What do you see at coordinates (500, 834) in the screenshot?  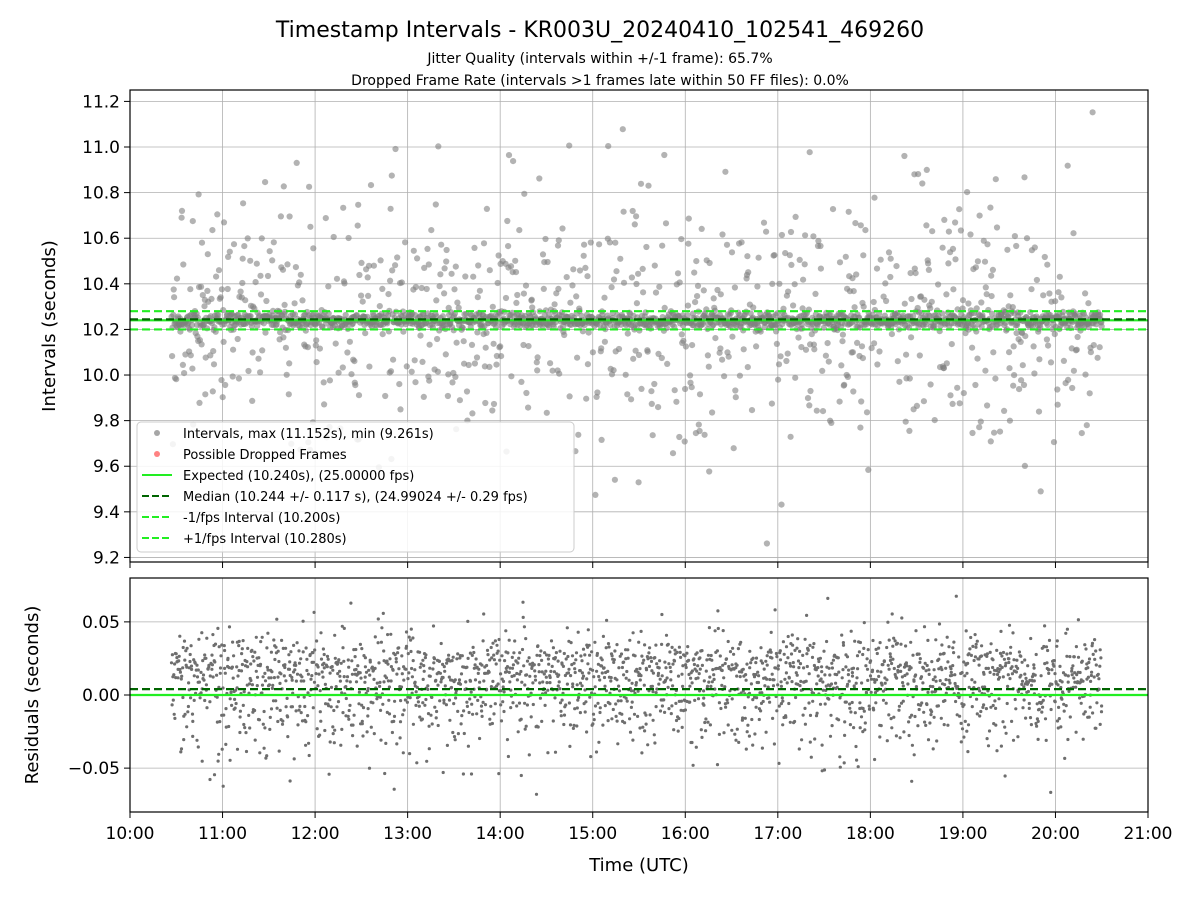 I see `x-tick-label: 14:00` at bounding box center [500, 834].